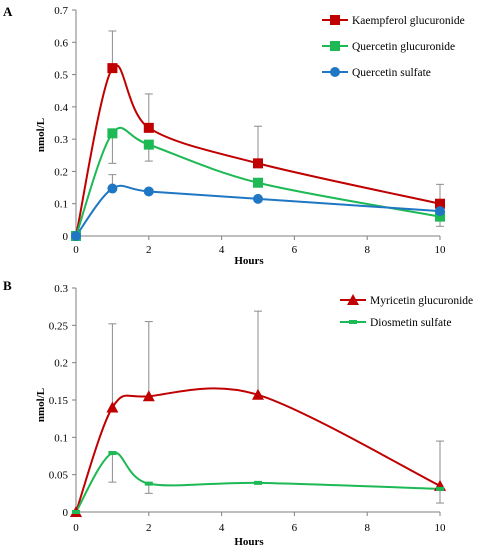 Image resolution: width=490 pixels, height=550 pixels. What do you see at coordinates (408, 21) in the screenshot?
I see `legend-label: Kaempferol glucuronide` at bounding box center [408, 21].